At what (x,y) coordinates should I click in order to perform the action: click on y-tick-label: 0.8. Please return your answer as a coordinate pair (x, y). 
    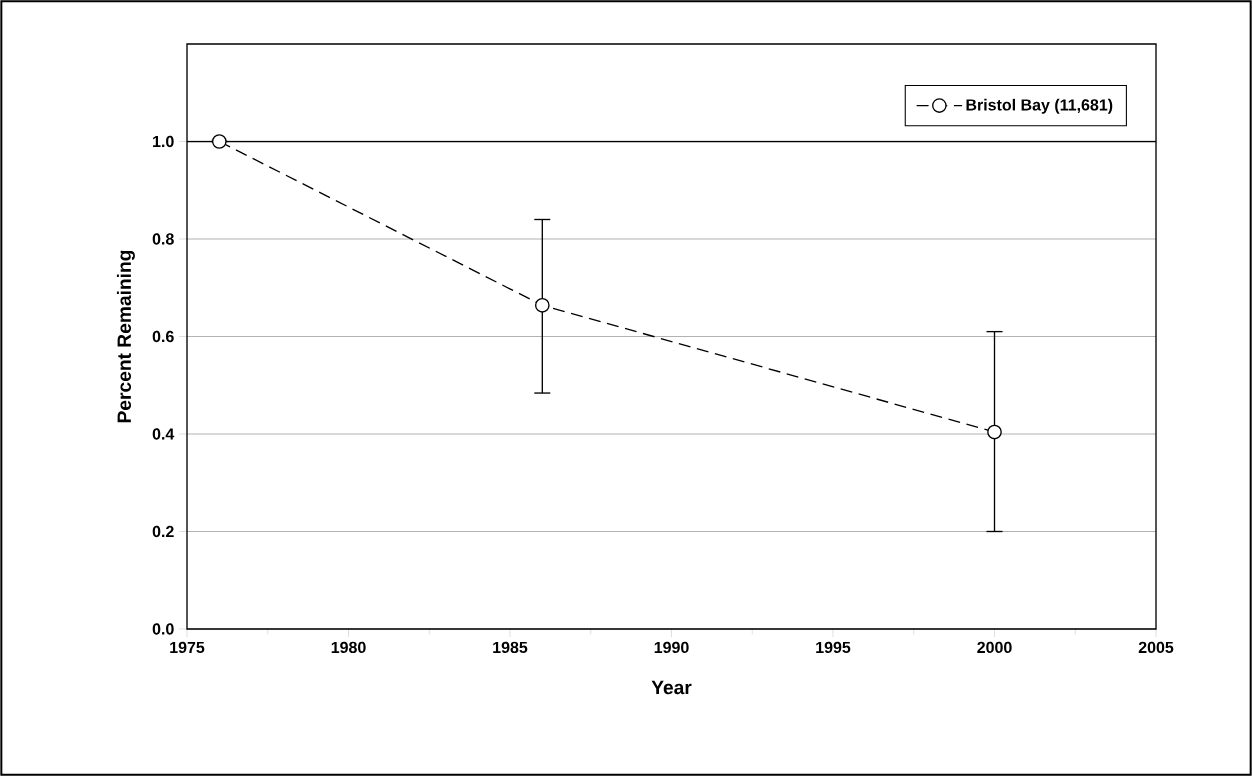
    Looking at the image, I should click on (163, 239).